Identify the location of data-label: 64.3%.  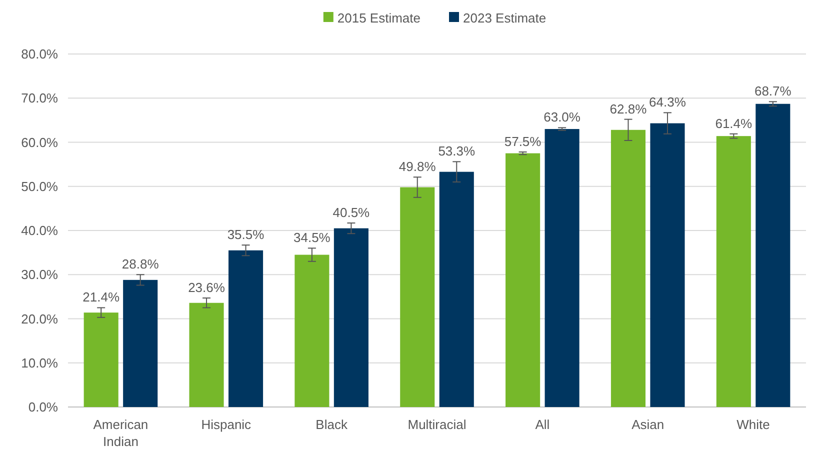
(667, 102).